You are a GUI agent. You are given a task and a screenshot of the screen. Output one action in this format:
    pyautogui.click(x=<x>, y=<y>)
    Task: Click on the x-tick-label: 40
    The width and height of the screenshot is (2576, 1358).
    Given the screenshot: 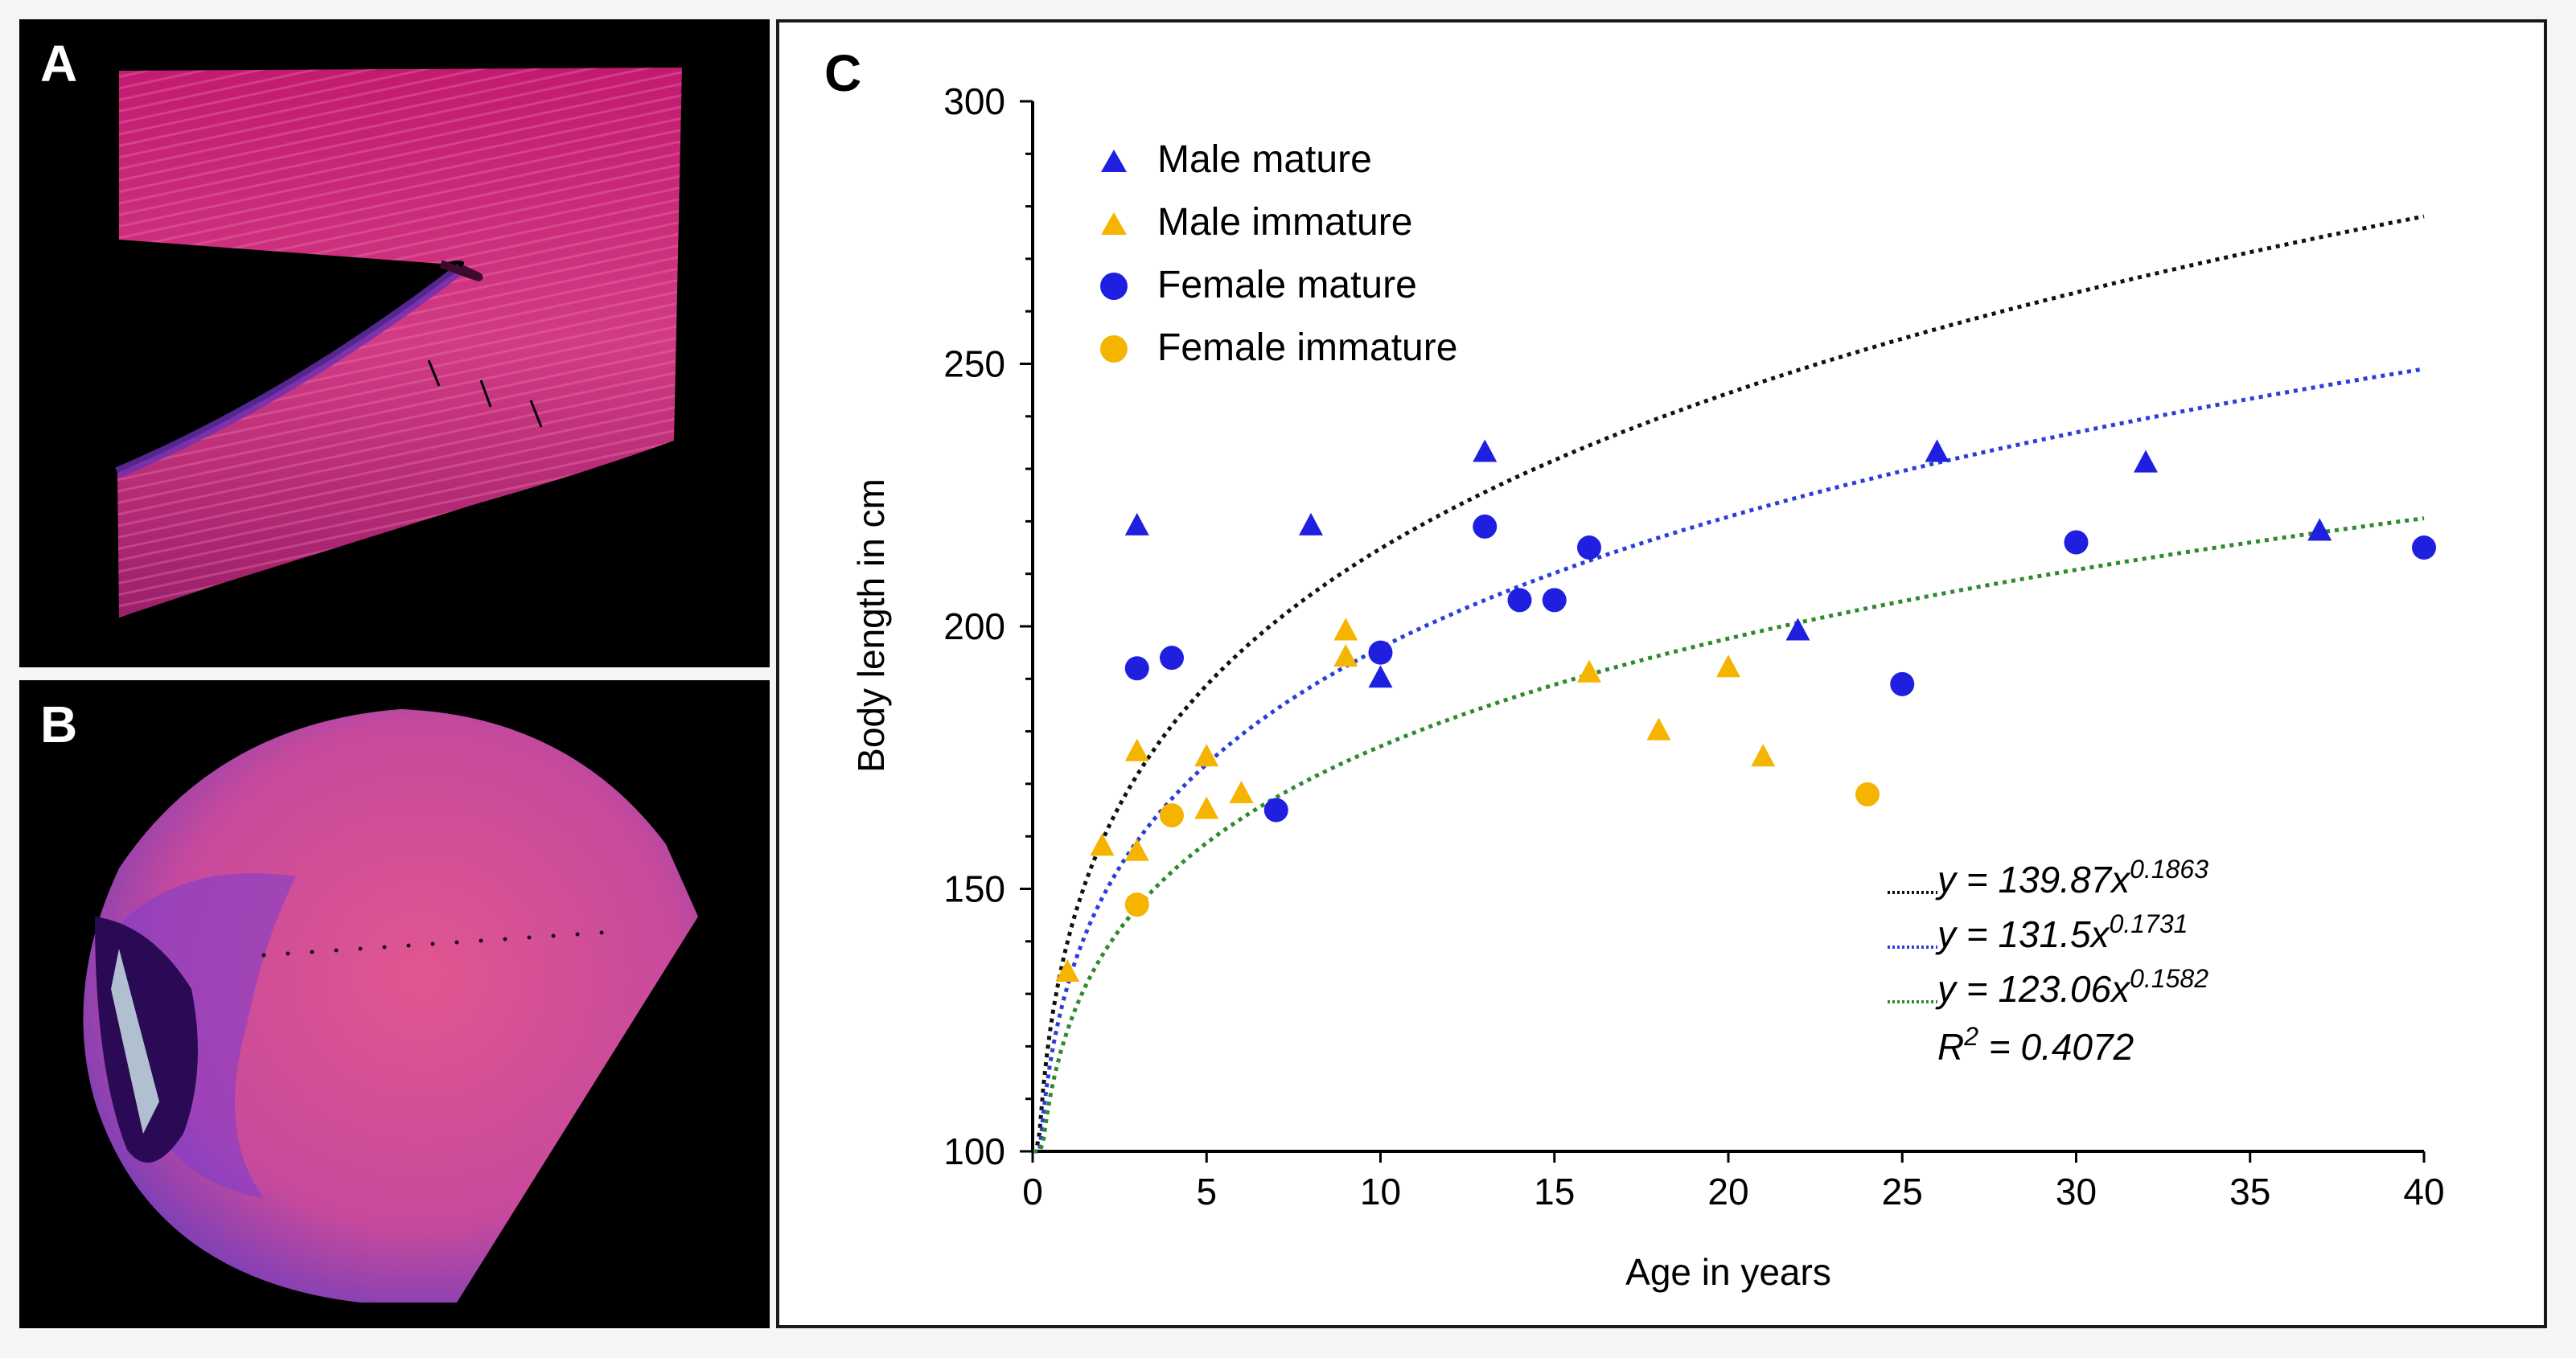 What is the action you would take?
    pyautogui.click(x=2423, y=1191)
    